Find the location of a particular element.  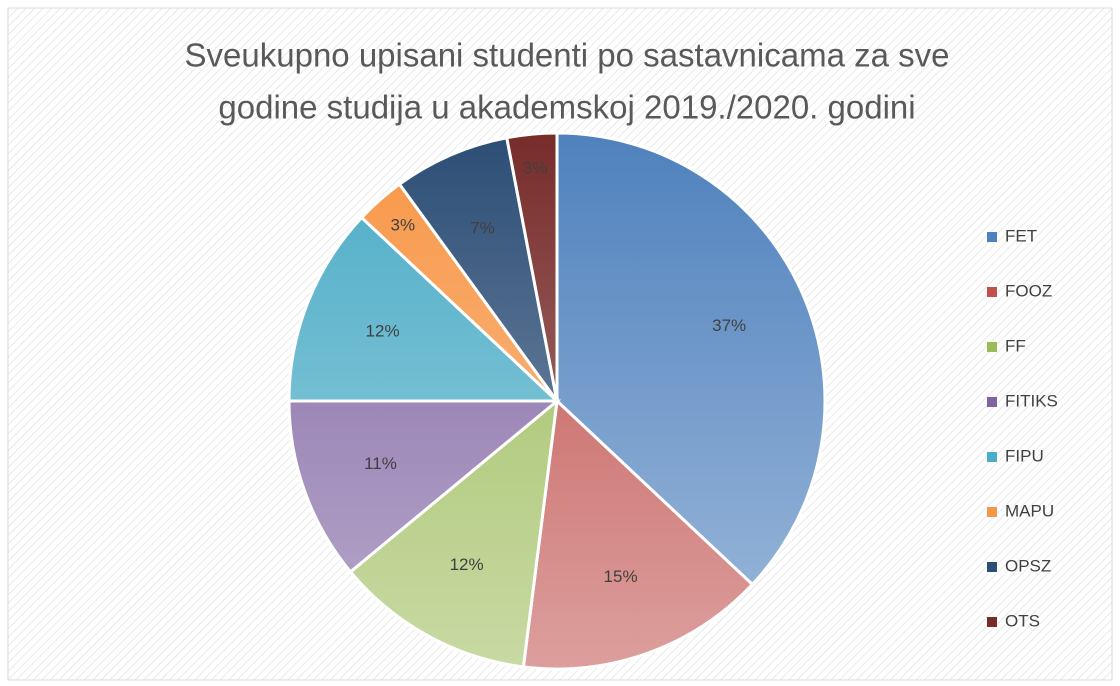

legend-label: FITIKS is located at coordinates (1031, 400).